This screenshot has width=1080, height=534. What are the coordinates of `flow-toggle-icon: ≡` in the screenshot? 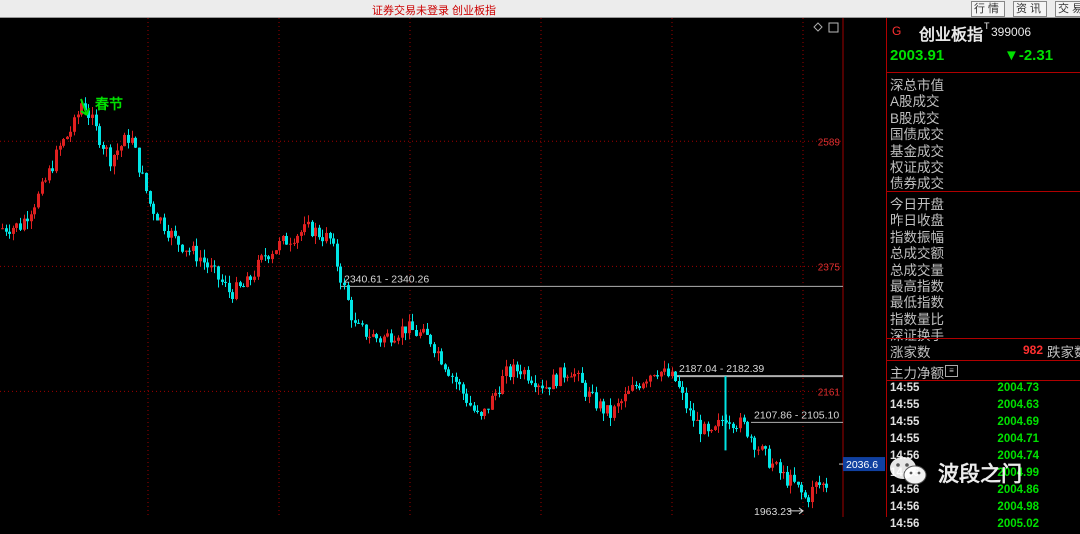 It's located at (951, 371).